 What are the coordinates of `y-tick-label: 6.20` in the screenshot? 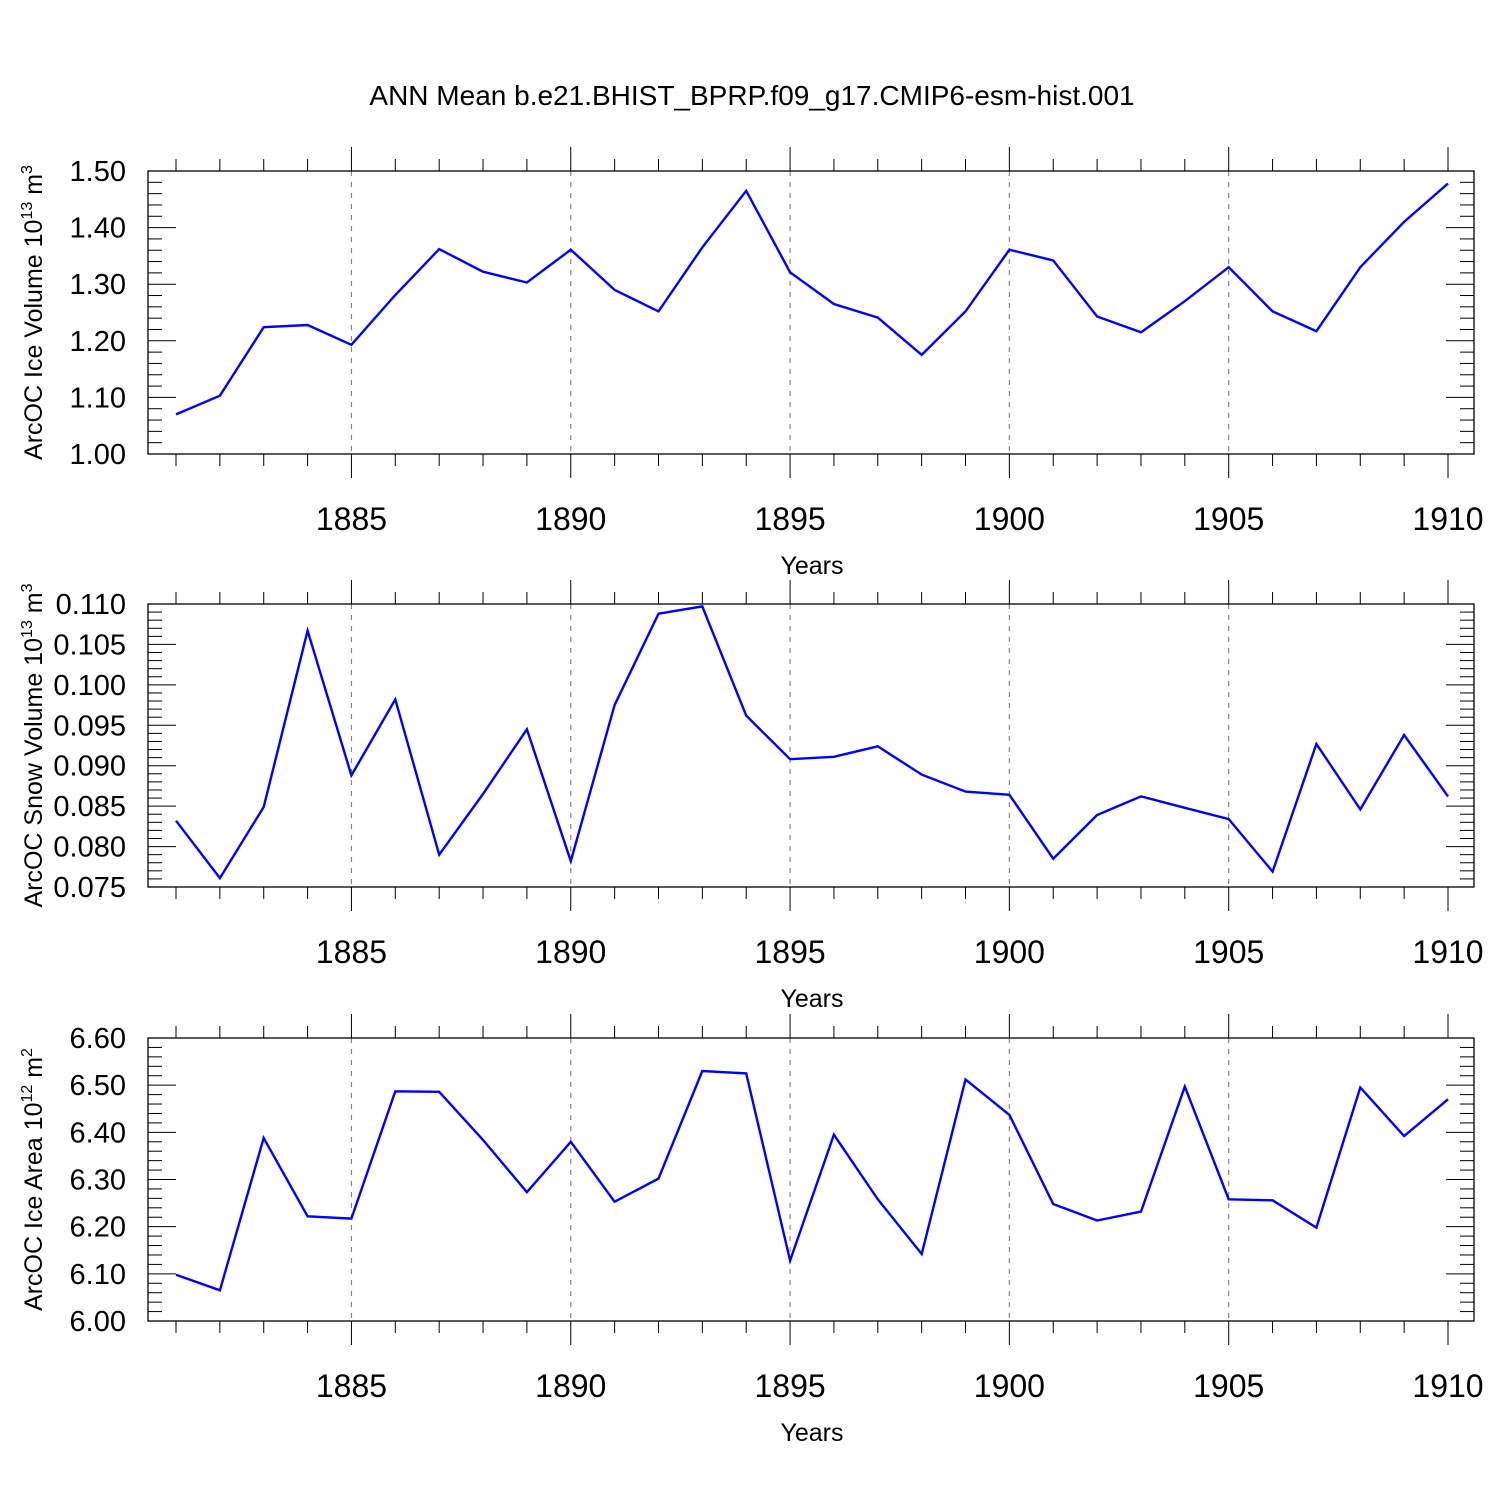 It's located at (98, 1228).